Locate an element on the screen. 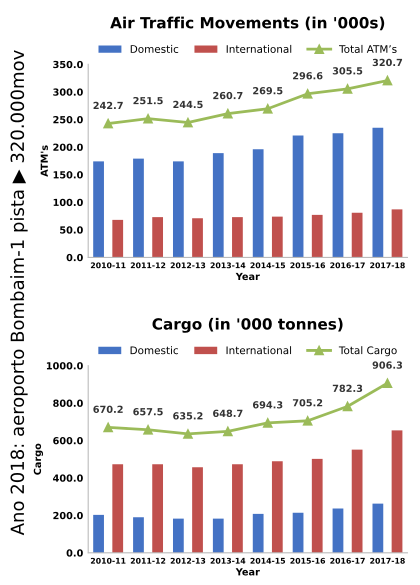 The image size is (420, 585). y-axis-title: ATM's is located at coordinates (44, 161).